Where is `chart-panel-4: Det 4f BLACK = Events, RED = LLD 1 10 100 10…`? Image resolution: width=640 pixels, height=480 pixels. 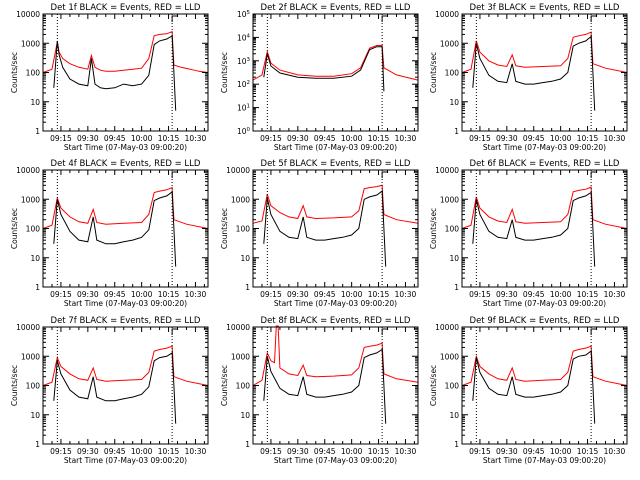 chart-panel-4: Det 4f BLACK = Events, RED = LLD 1 10 100 10… is located at coordinates (109, 233).